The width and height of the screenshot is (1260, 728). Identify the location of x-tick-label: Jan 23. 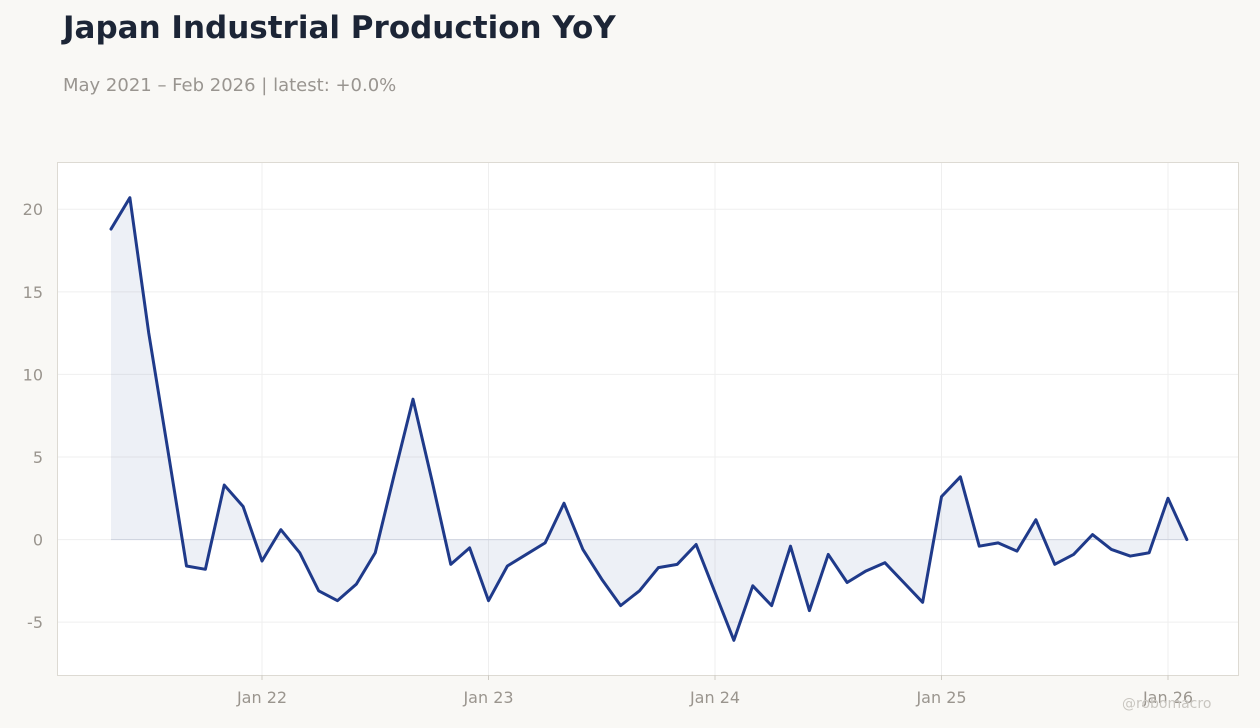
(487, 697).